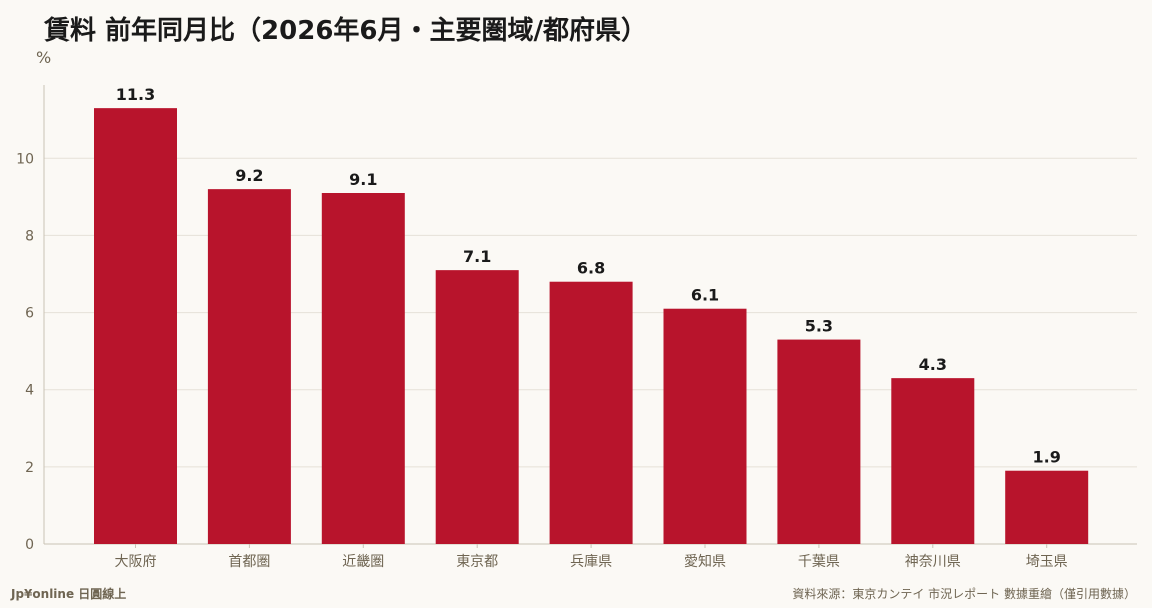  I want to click on x-tick-label: 神奈川県, so click(933, 562).